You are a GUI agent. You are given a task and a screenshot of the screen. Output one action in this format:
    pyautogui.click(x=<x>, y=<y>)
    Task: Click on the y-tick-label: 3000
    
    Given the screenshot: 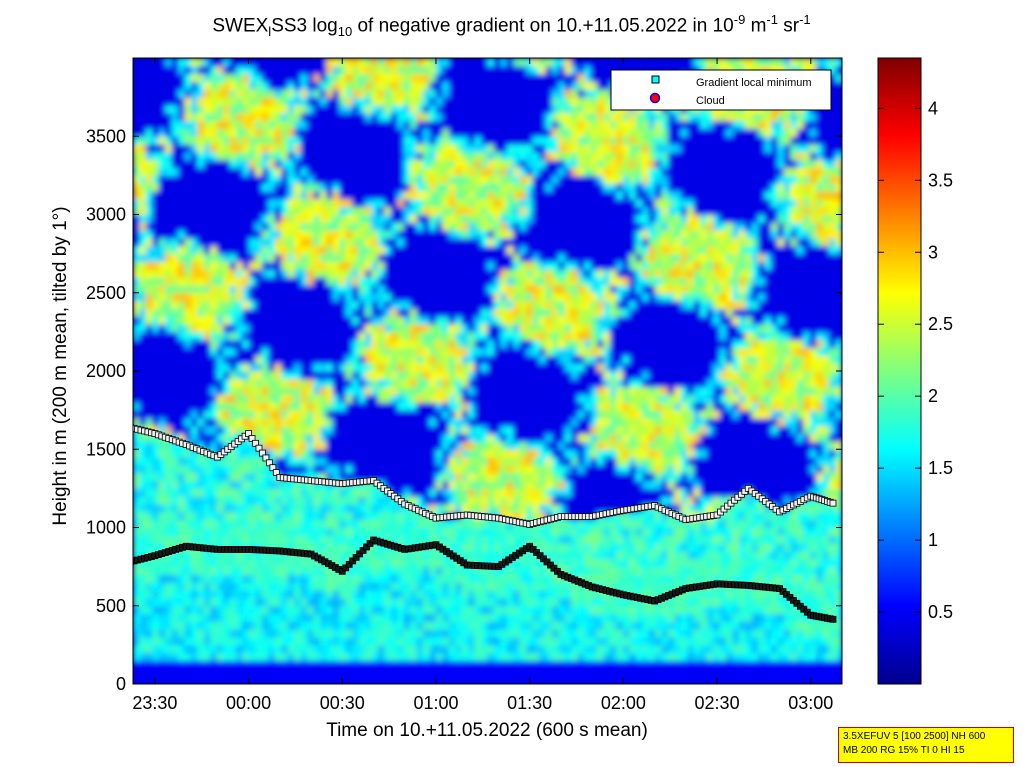 What is the action you would take?
    pyautogui.click(x=106, y=215)
    